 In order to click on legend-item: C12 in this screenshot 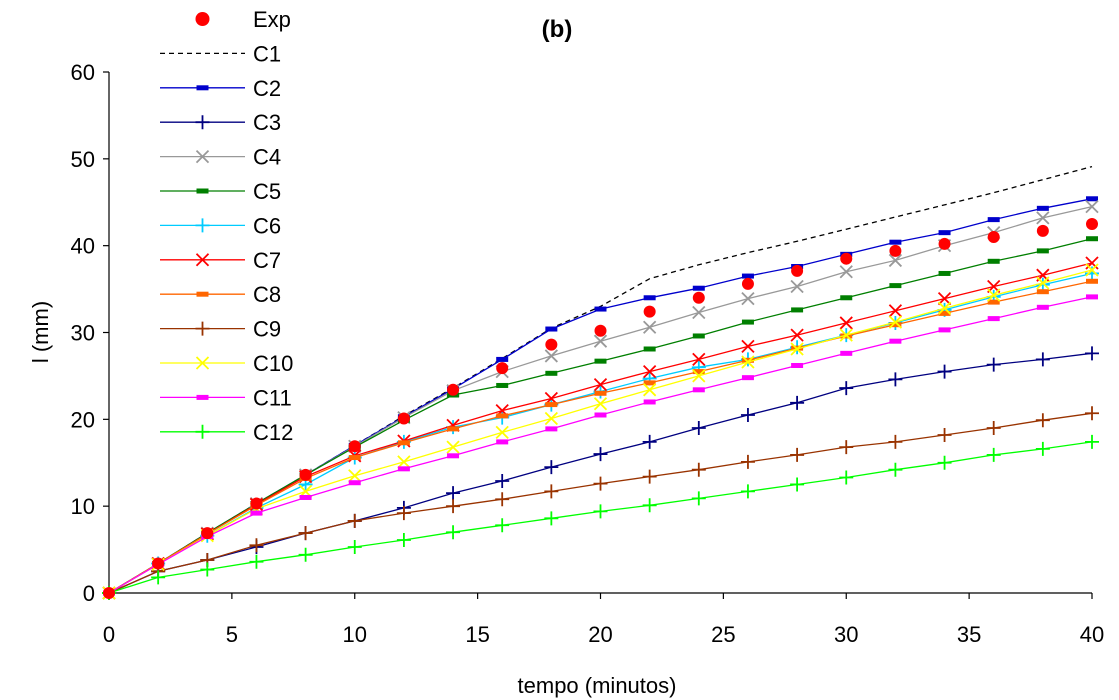, I will do `click(226, 432)`.